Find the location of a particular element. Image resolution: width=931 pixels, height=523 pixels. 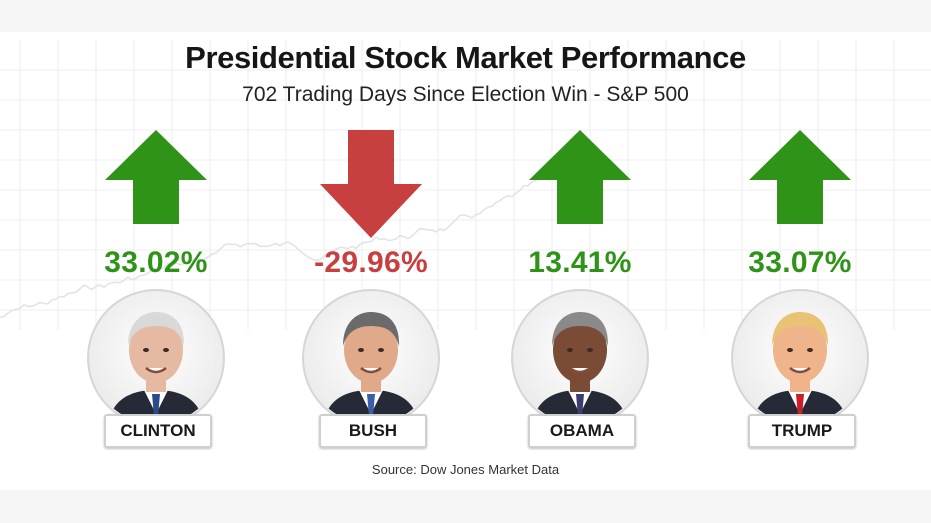

name-plate-obama: OBAMA is located at coordinates (582, 431).